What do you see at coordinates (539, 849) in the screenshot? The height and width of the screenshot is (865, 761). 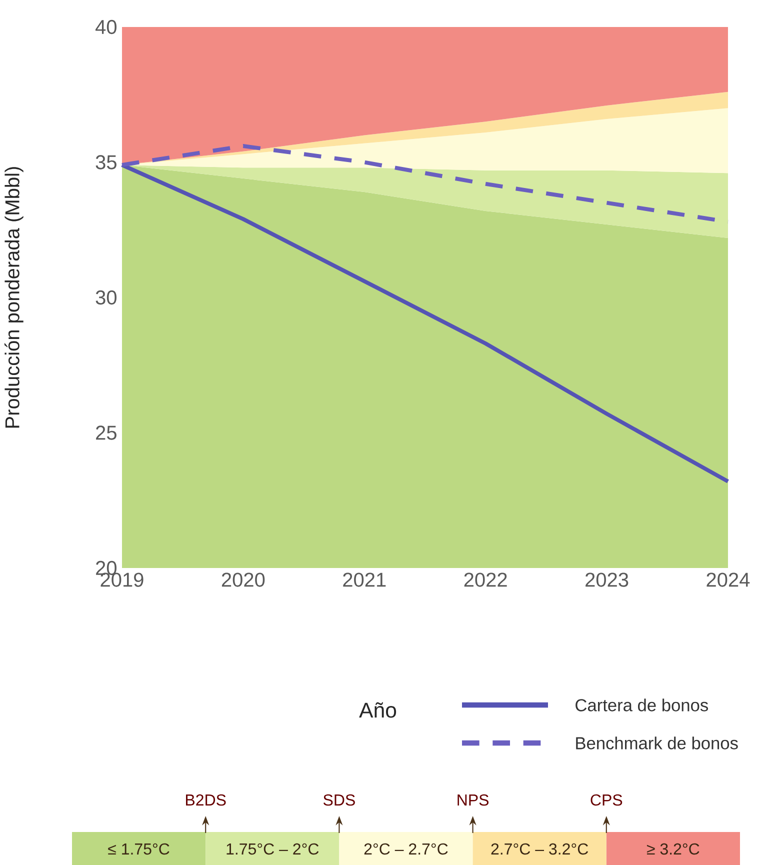 I see `text: 2.7°C – 3.2°C` at bounding box center [539, 849].